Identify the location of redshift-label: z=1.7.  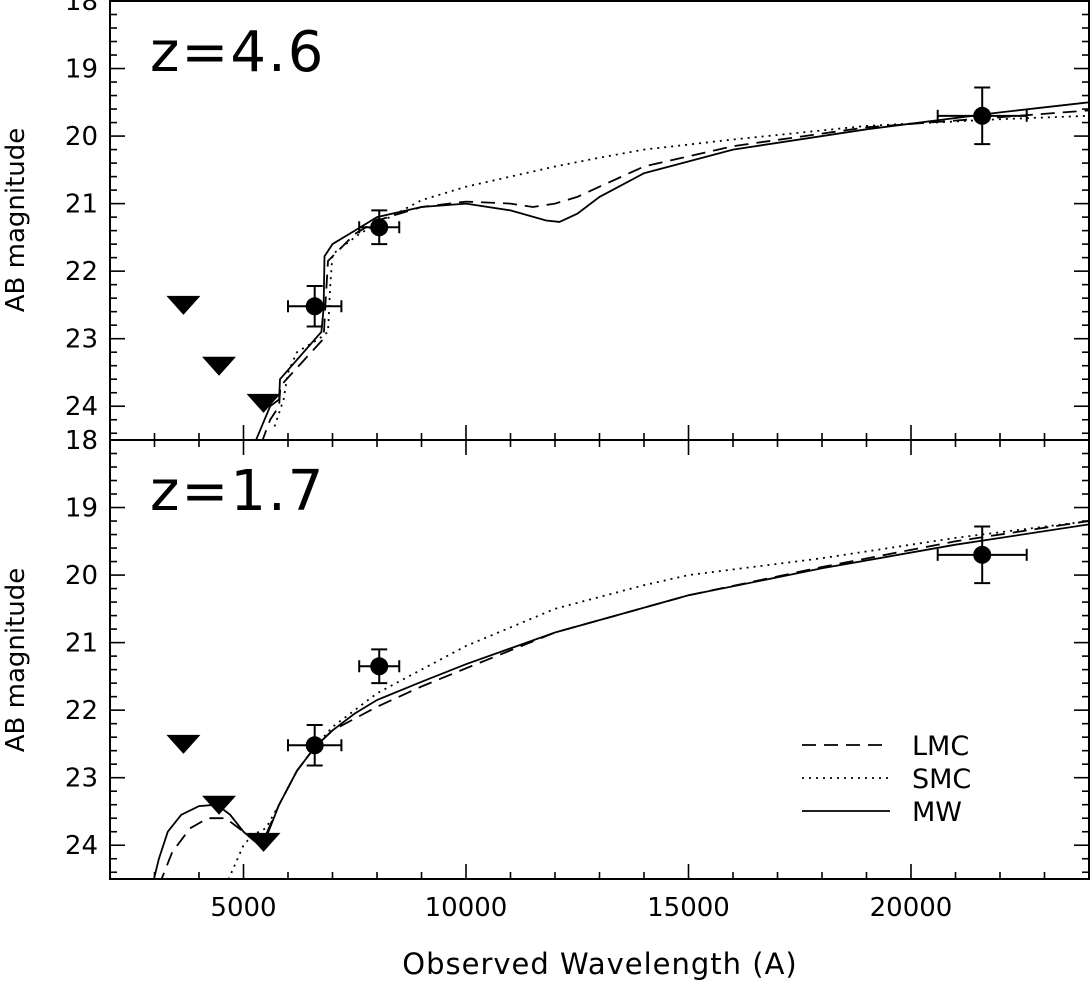
(237, 491).